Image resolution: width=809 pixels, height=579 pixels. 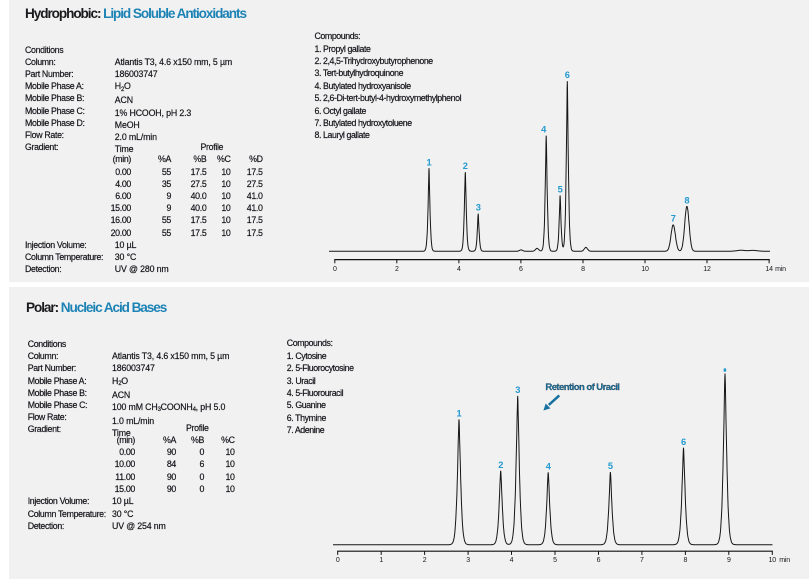 What do you see at coordinates (729, 560) in the screenshot?
I see `svg-text: 9` at bounding box center [729, 560].